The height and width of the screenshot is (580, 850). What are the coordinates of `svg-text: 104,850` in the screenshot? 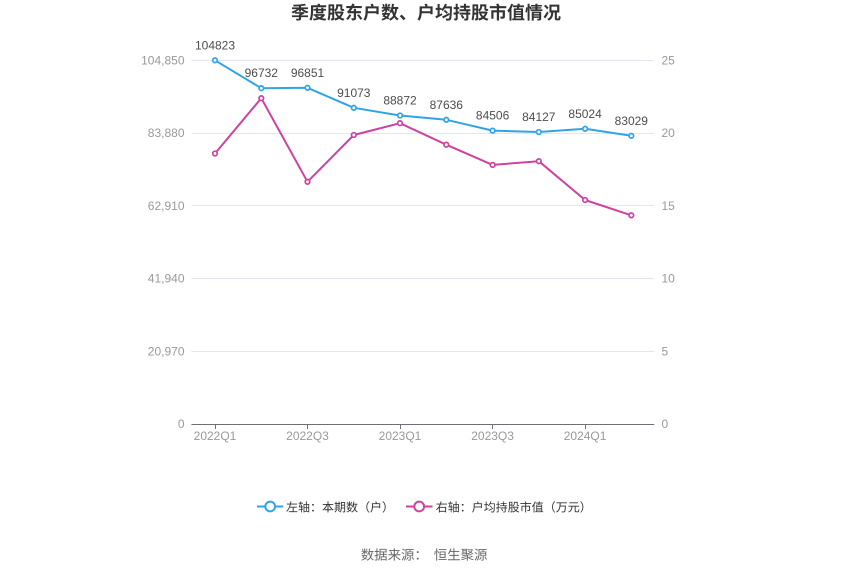 It's located at (163, 61).